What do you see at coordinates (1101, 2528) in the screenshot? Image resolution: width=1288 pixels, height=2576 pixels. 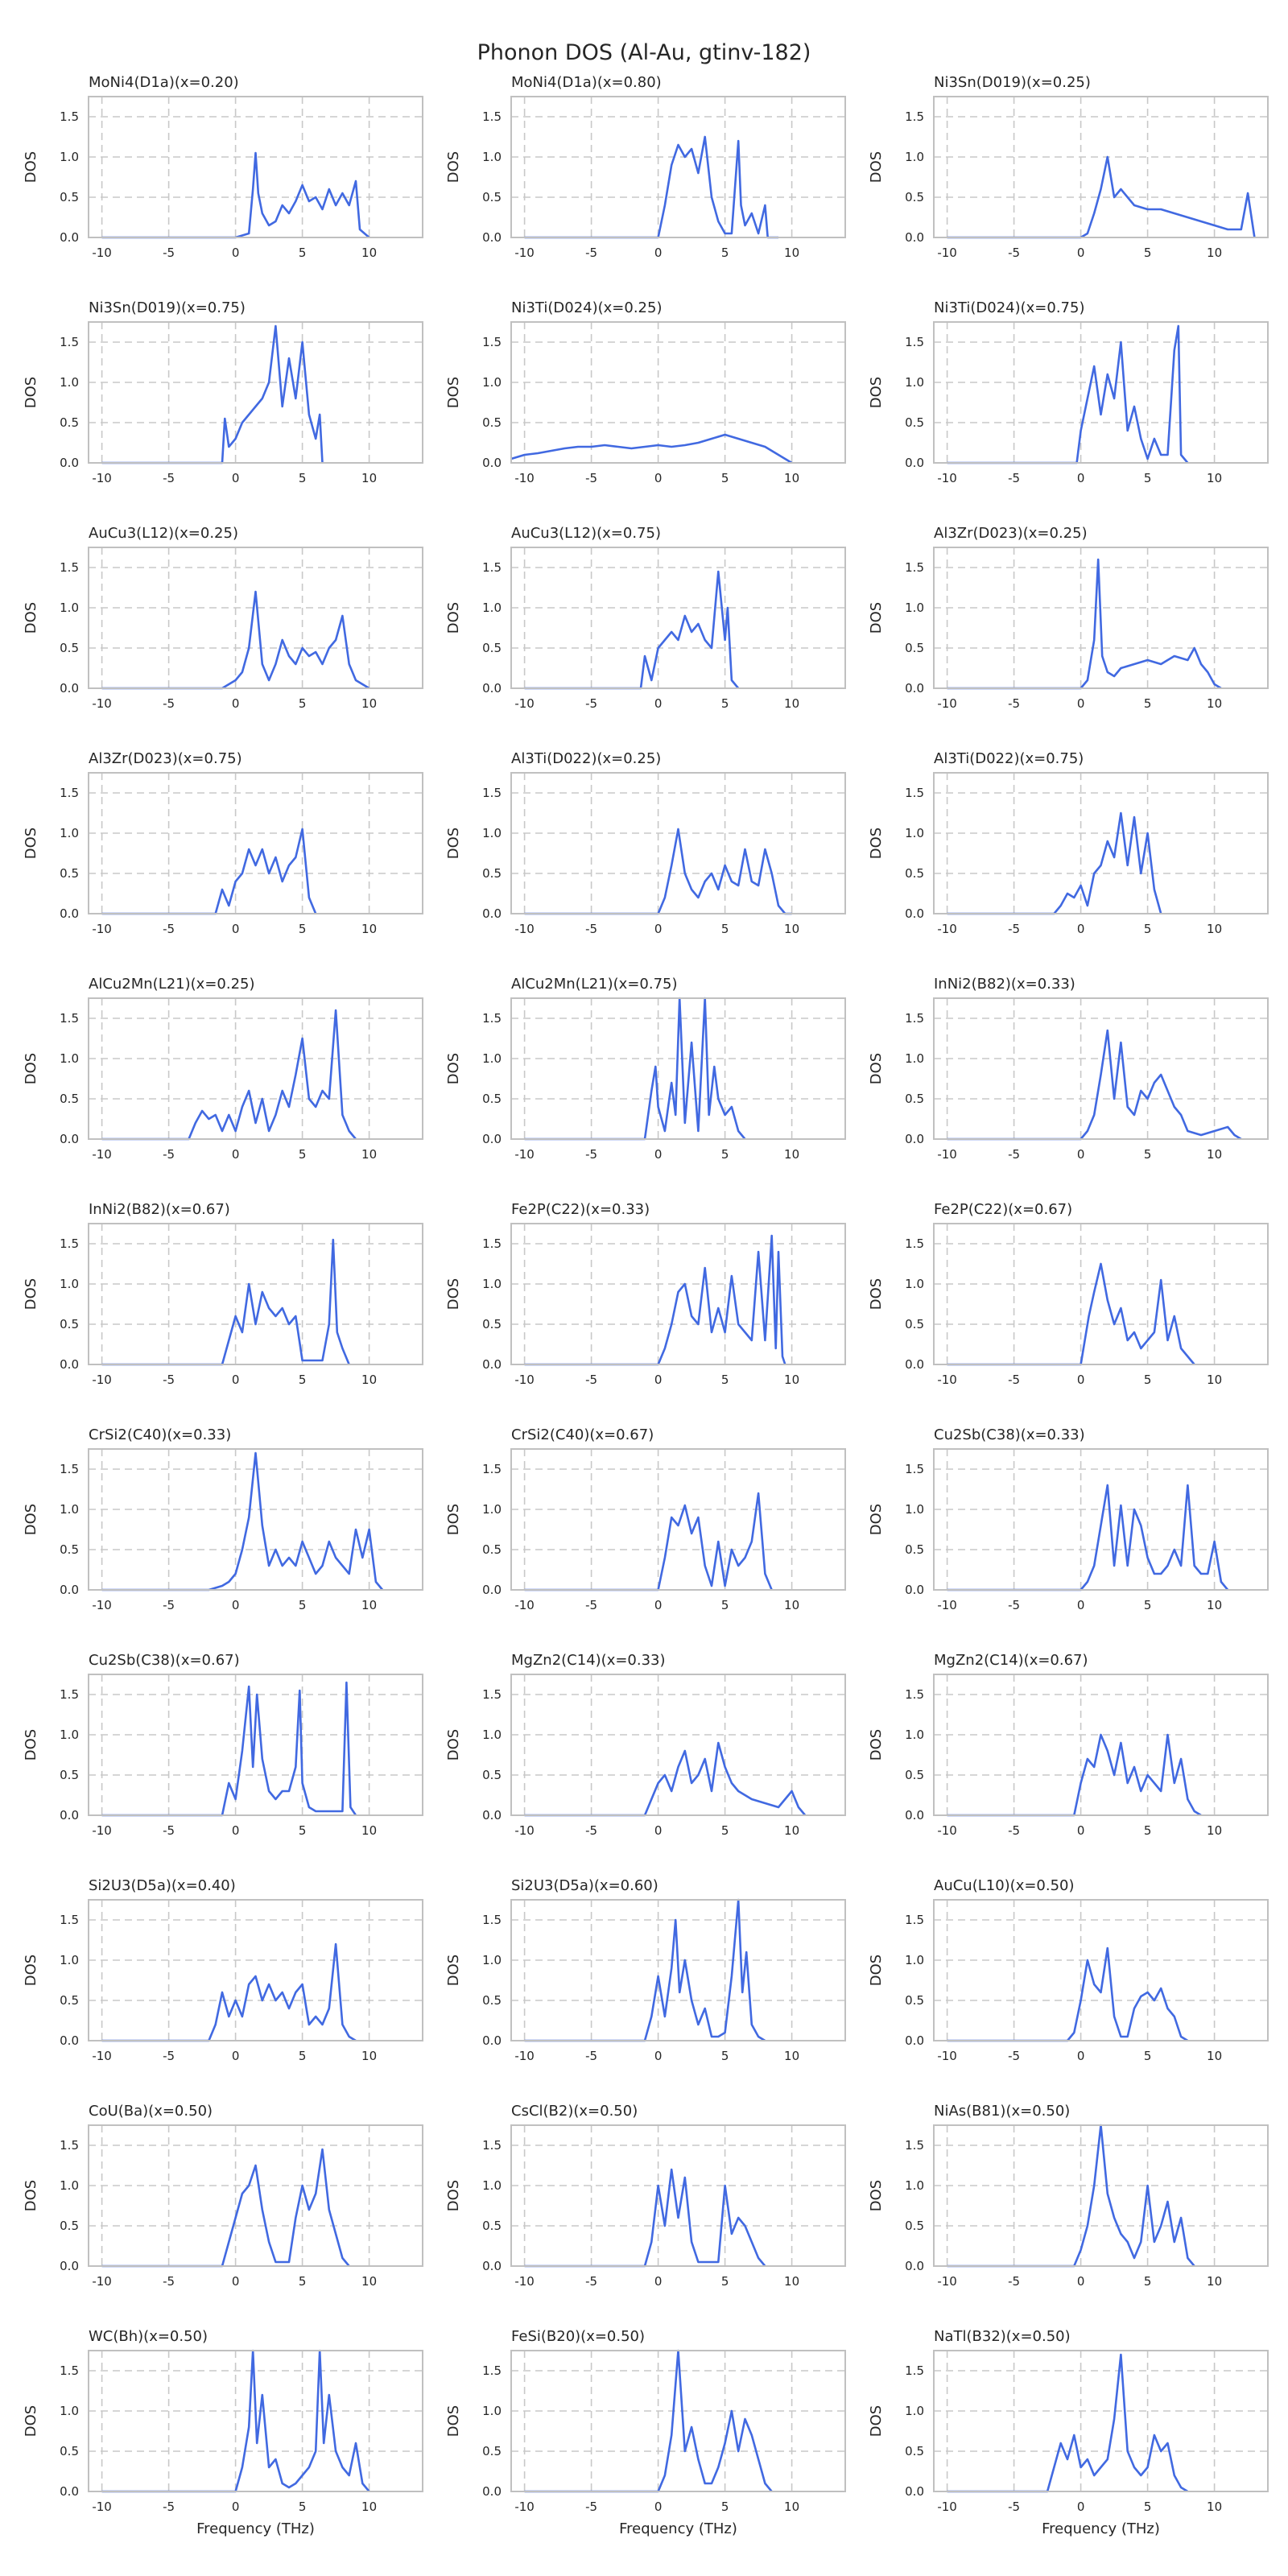 I see `x-axis-label: Frequency (THz)` at bounding box center [1101, 2528].